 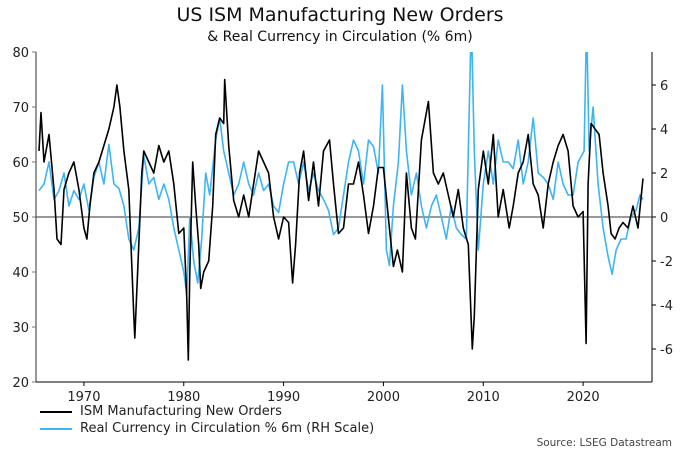 What do you see at coordinates (664, 174) in the screenshot?
I see `right-tick-label: 2` at bounding box center [664, 174].